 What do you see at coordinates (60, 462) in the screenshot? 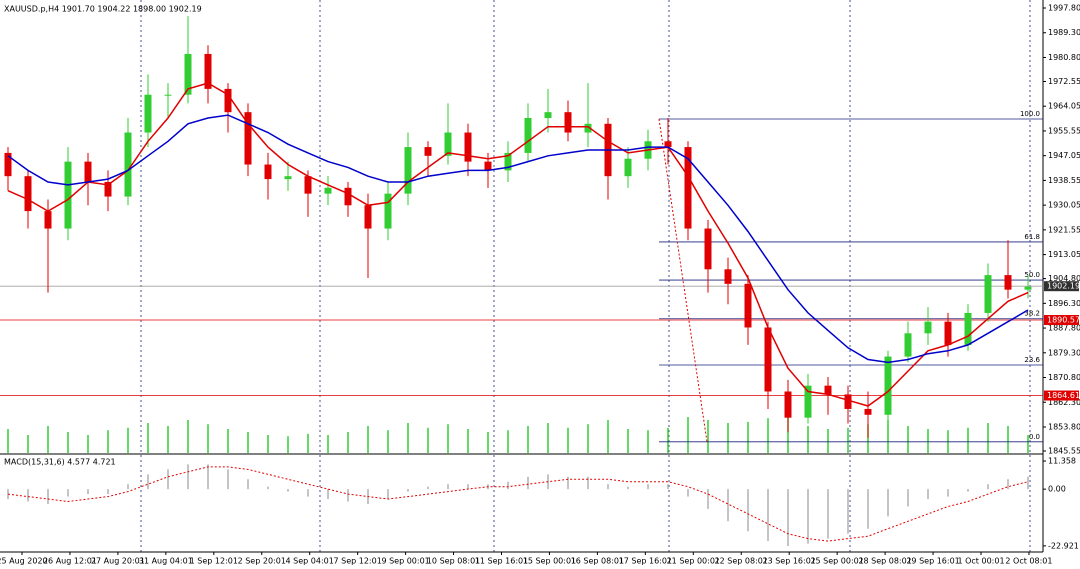
I see `macd-header: MACD(15,31,6) 4.577 4.721` at bounding box center [60, 462].